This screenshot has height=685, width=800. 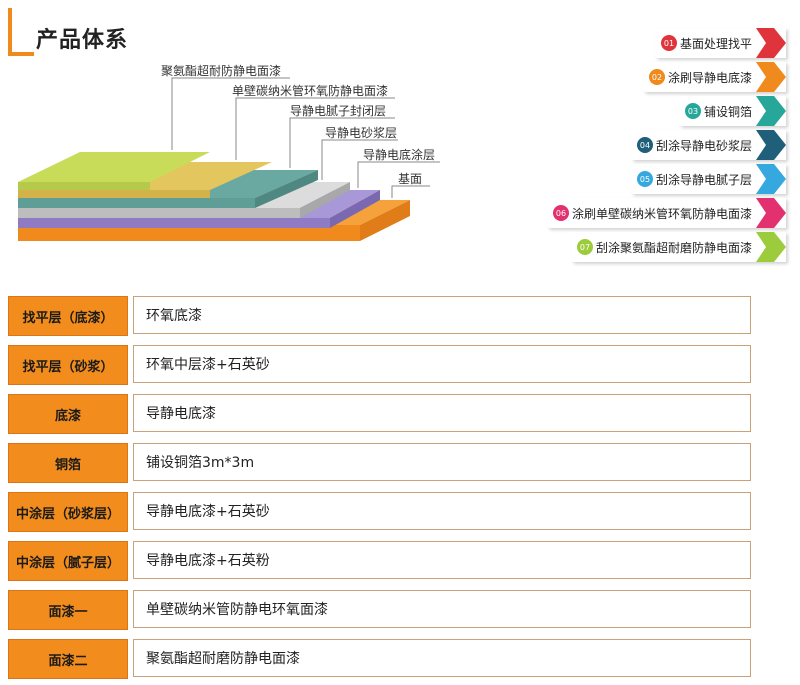 I want to click on table-row: 找平层（砂浆） 环氧中层漆+石英砂, so click(x=380, y=365).